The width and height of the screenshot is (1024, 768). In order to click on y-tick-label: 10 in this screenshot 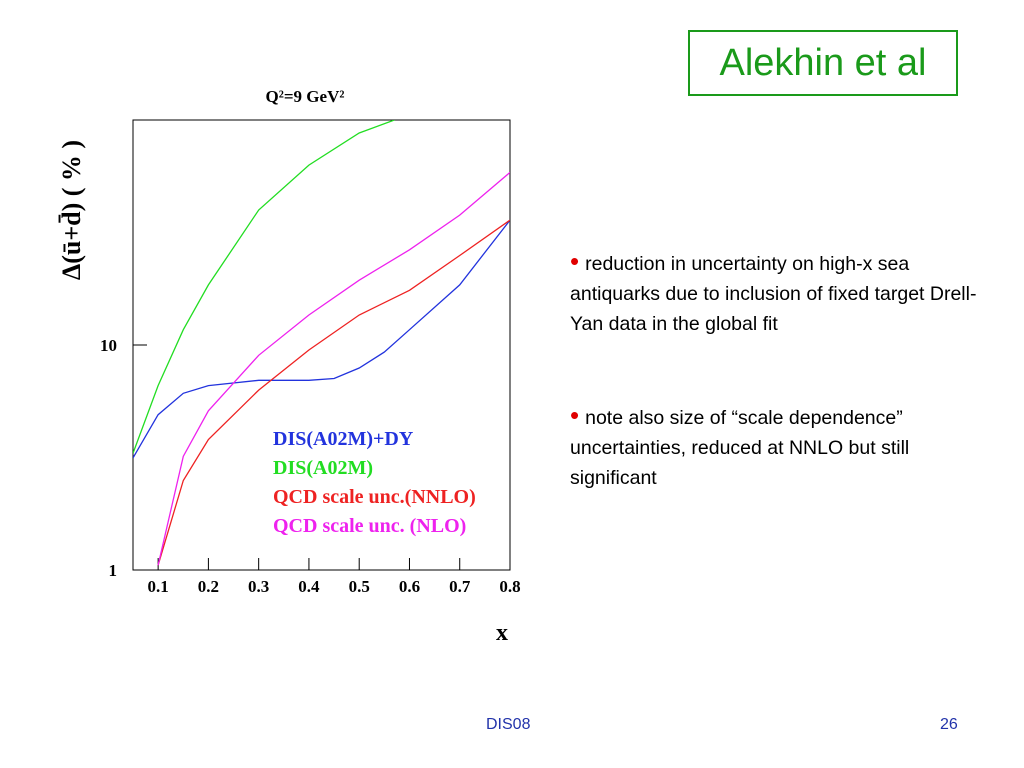, I will do `click(108, 345)`.